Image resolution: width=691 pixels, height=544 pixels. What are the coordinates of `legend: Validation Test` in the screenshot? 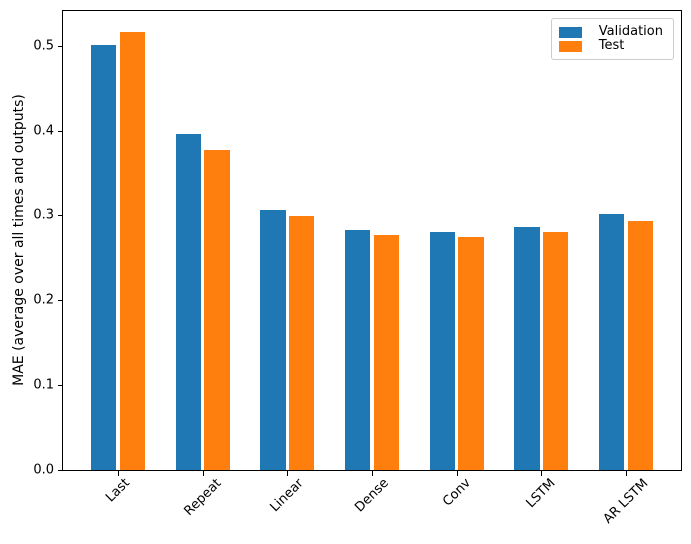 It's located at (612, 39).